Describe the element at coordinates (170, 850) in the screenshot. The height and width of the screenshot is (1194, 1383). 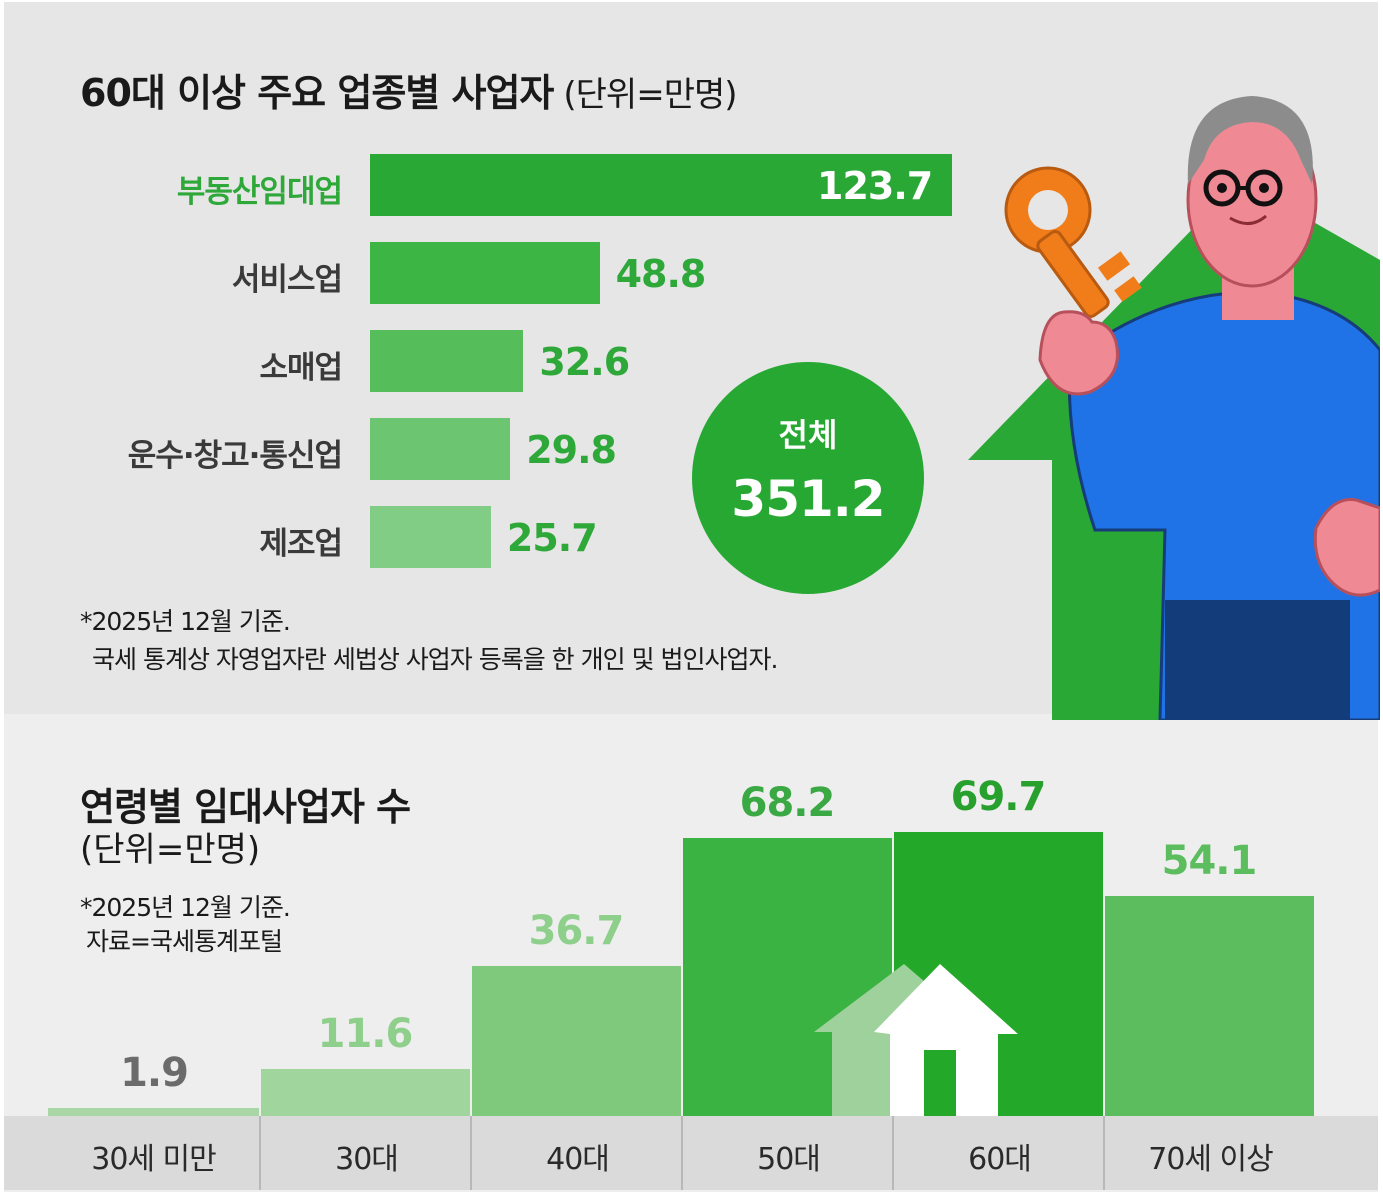
I see `chart2-unit: (단위=만명)` at that location.